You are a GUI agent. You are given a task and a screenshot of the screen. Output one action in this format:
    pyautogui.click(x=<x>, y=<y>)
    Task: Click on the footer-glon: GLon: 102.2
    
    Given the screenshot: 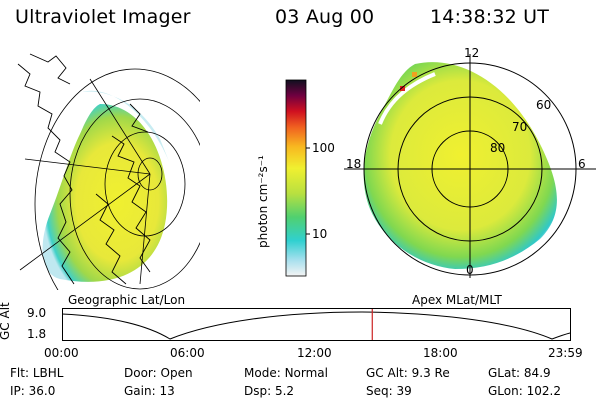 What is the action you would take?
    pyautogui.click(x=524, y=391)
    